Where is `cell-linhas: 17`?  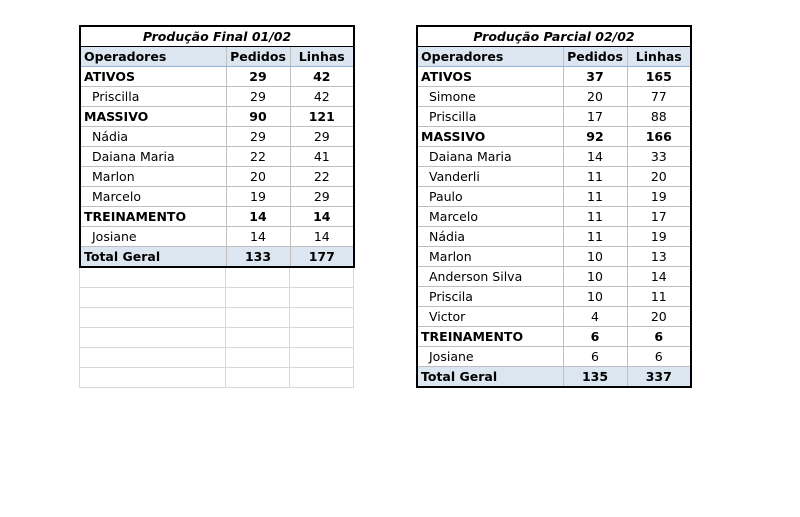
cell-linhas: 17 is located at coordinates (659, 216).